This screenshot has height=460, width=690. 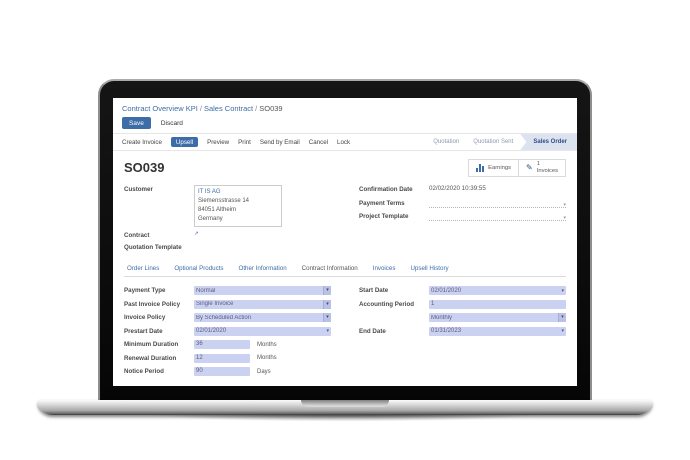 What do you see at coordinates (196, 234) in the screenshot?
I see `internal-link-icon: ↗` at bounding box center [196, 234].